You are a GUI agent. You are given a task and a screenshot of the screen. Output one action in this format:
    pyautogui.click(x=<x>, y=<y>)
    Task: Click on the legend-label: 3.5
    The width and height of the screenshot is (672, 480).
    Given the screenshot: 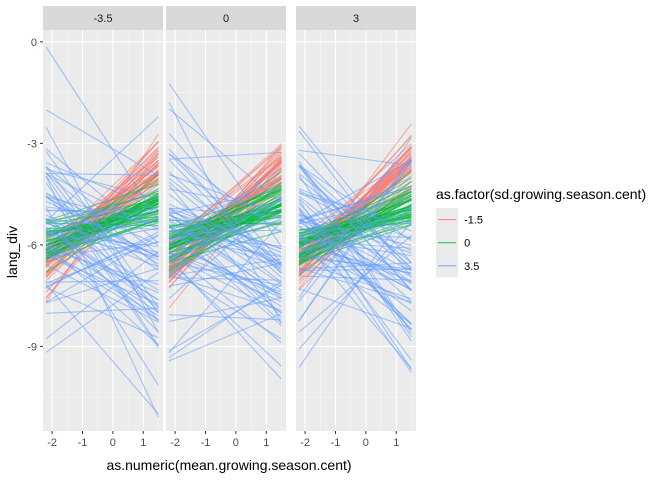 What is the action you would take?
    pyautogui.click(x=471, y=267)
    